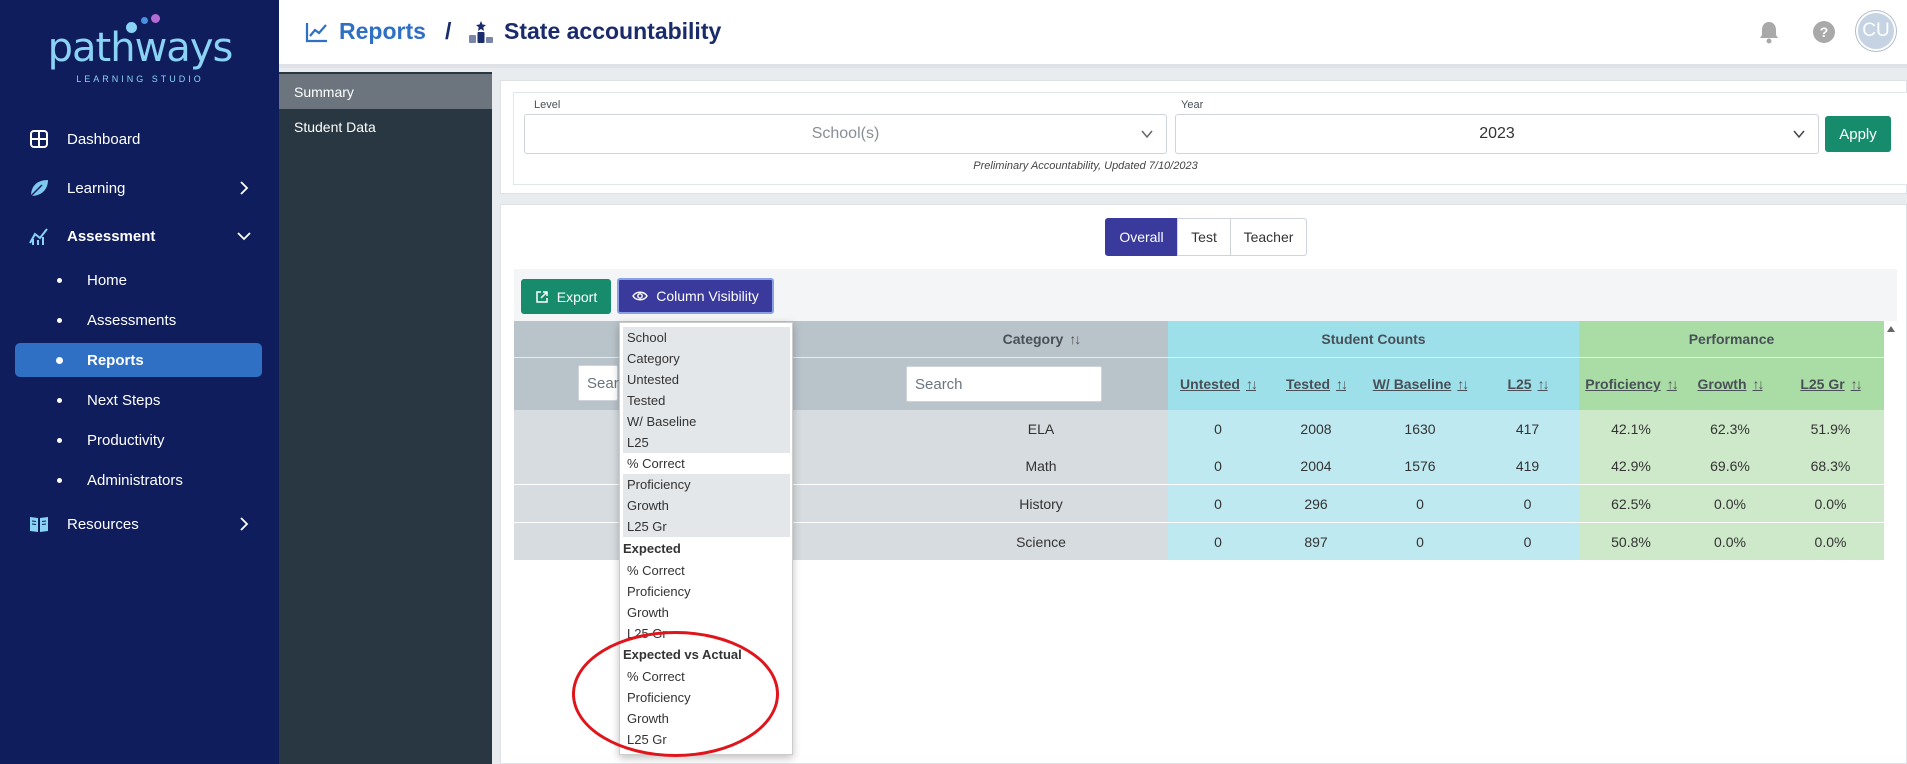 The height and width of the screenshot is (764, 1907). What do you see at coordinates (706, 421) in the screenshot?
I see `menu-item-baseline: W/ Baseline` at bounding box center [706, 421].